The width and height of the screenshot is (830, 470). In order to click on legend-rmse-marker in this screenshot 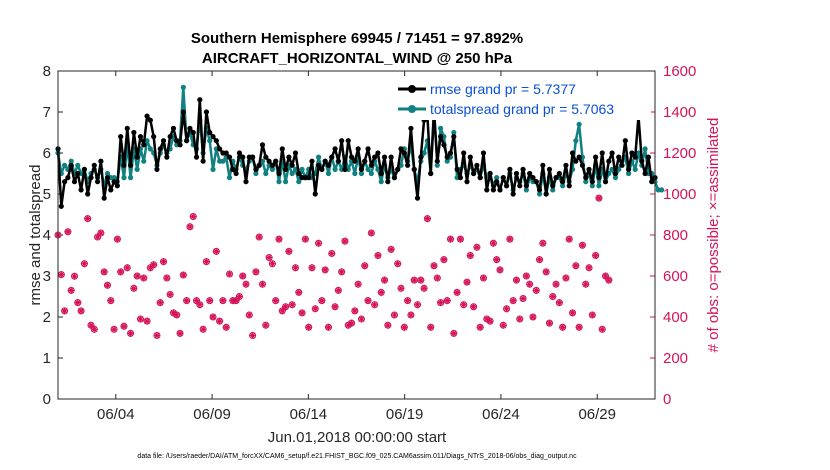, I will do `click(412, 89)`.